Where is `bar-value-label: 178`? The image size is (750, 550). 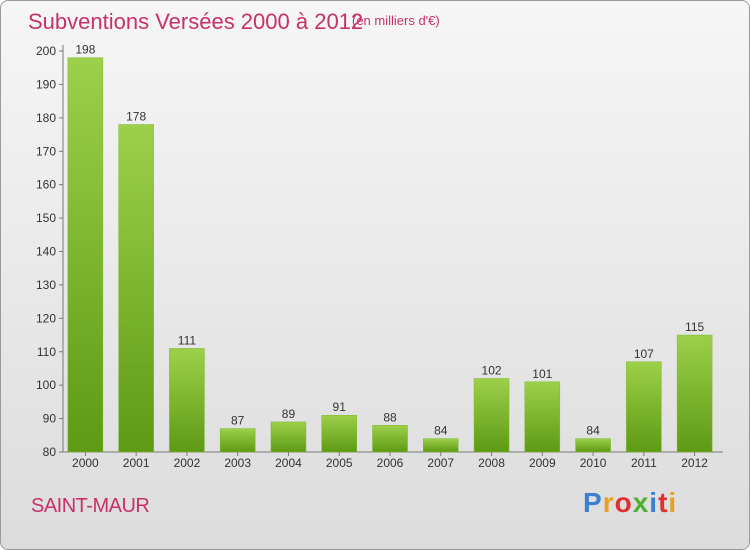 bar-value-label: 178 is located at coordinates (136, 117).